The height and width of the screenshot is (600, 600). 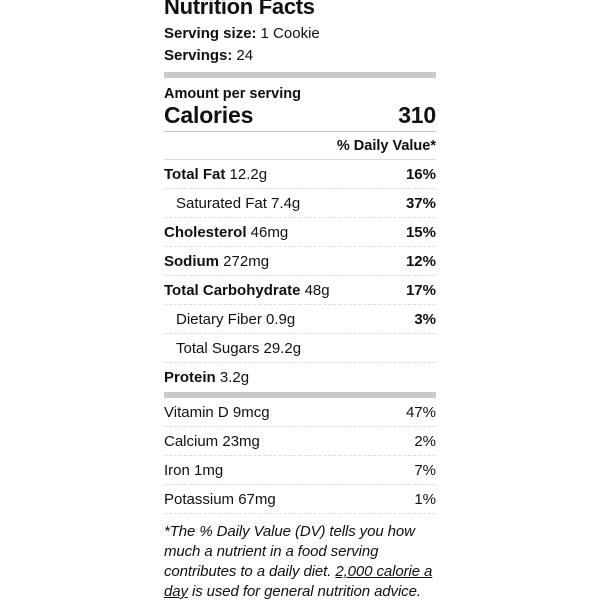 What do you see at coordinates (236, 319) in the screenshot?
I see `nutrient-name-amount: Dietary Fiber 0.9g` at bounding box center [236, 319].